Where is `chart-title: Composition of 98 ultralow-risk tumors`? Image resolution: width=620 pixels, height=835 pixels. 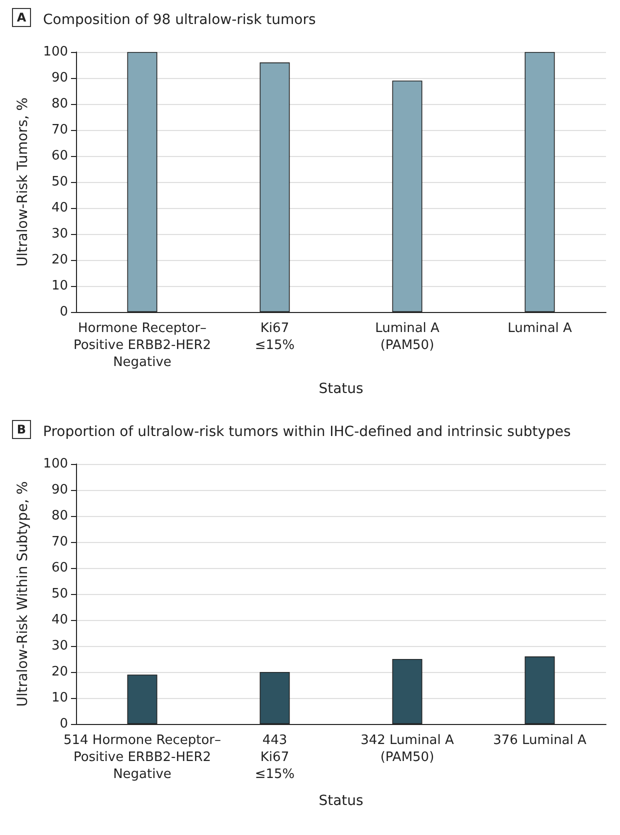
chart-title: Composition of 98 ultralow-risk tumors is located at coordinates (179, 20).